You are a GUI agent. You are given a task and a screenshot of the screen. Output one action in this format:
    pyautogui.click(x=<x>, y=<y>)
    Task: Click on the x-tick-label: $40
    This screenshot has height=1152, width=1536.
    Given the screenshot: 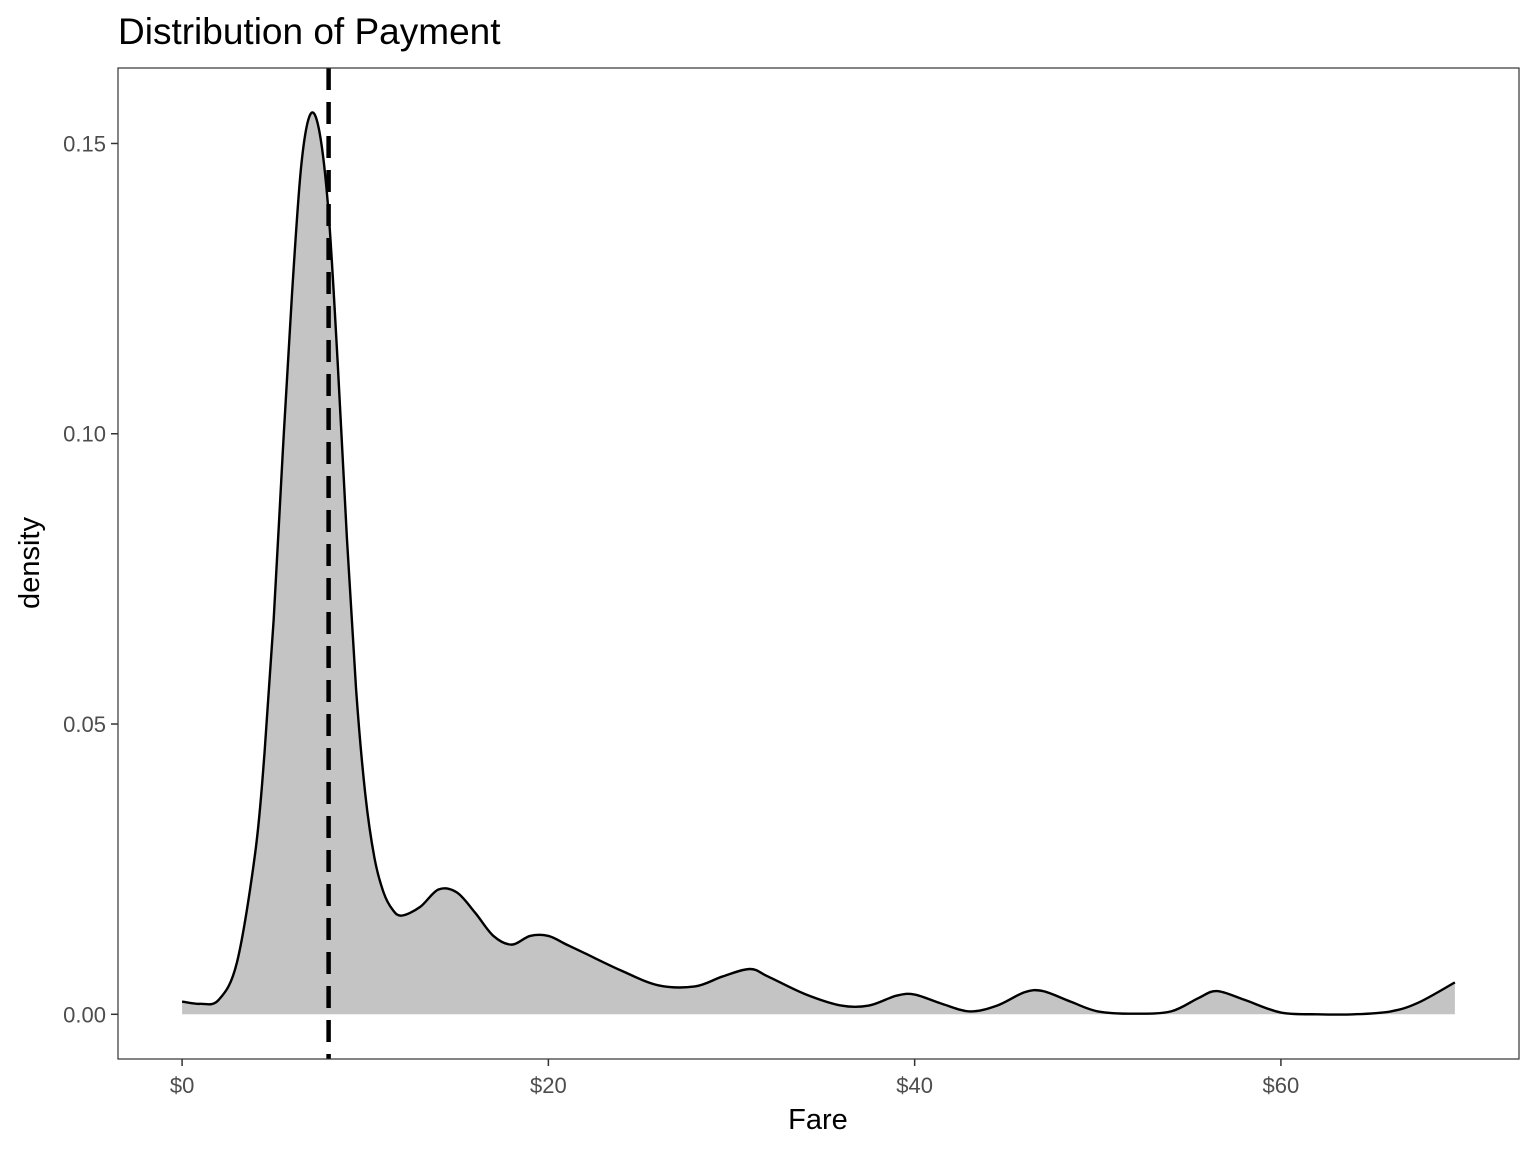 What is the action you would take?
    pyautogui.click(x=914, y=1085)
    